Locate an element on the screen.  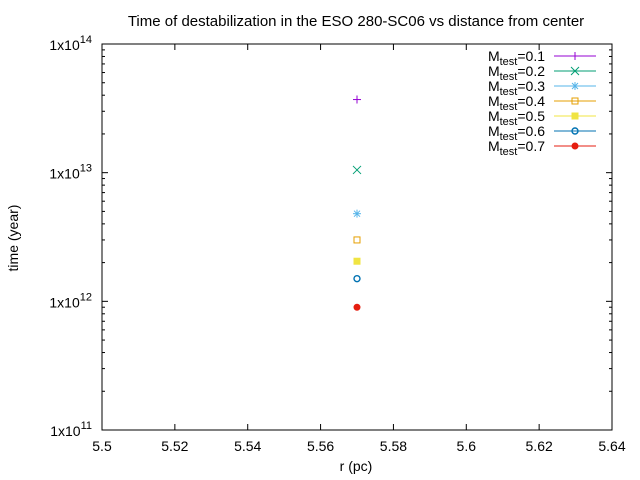
data-points is located at coordinates (357, 203).